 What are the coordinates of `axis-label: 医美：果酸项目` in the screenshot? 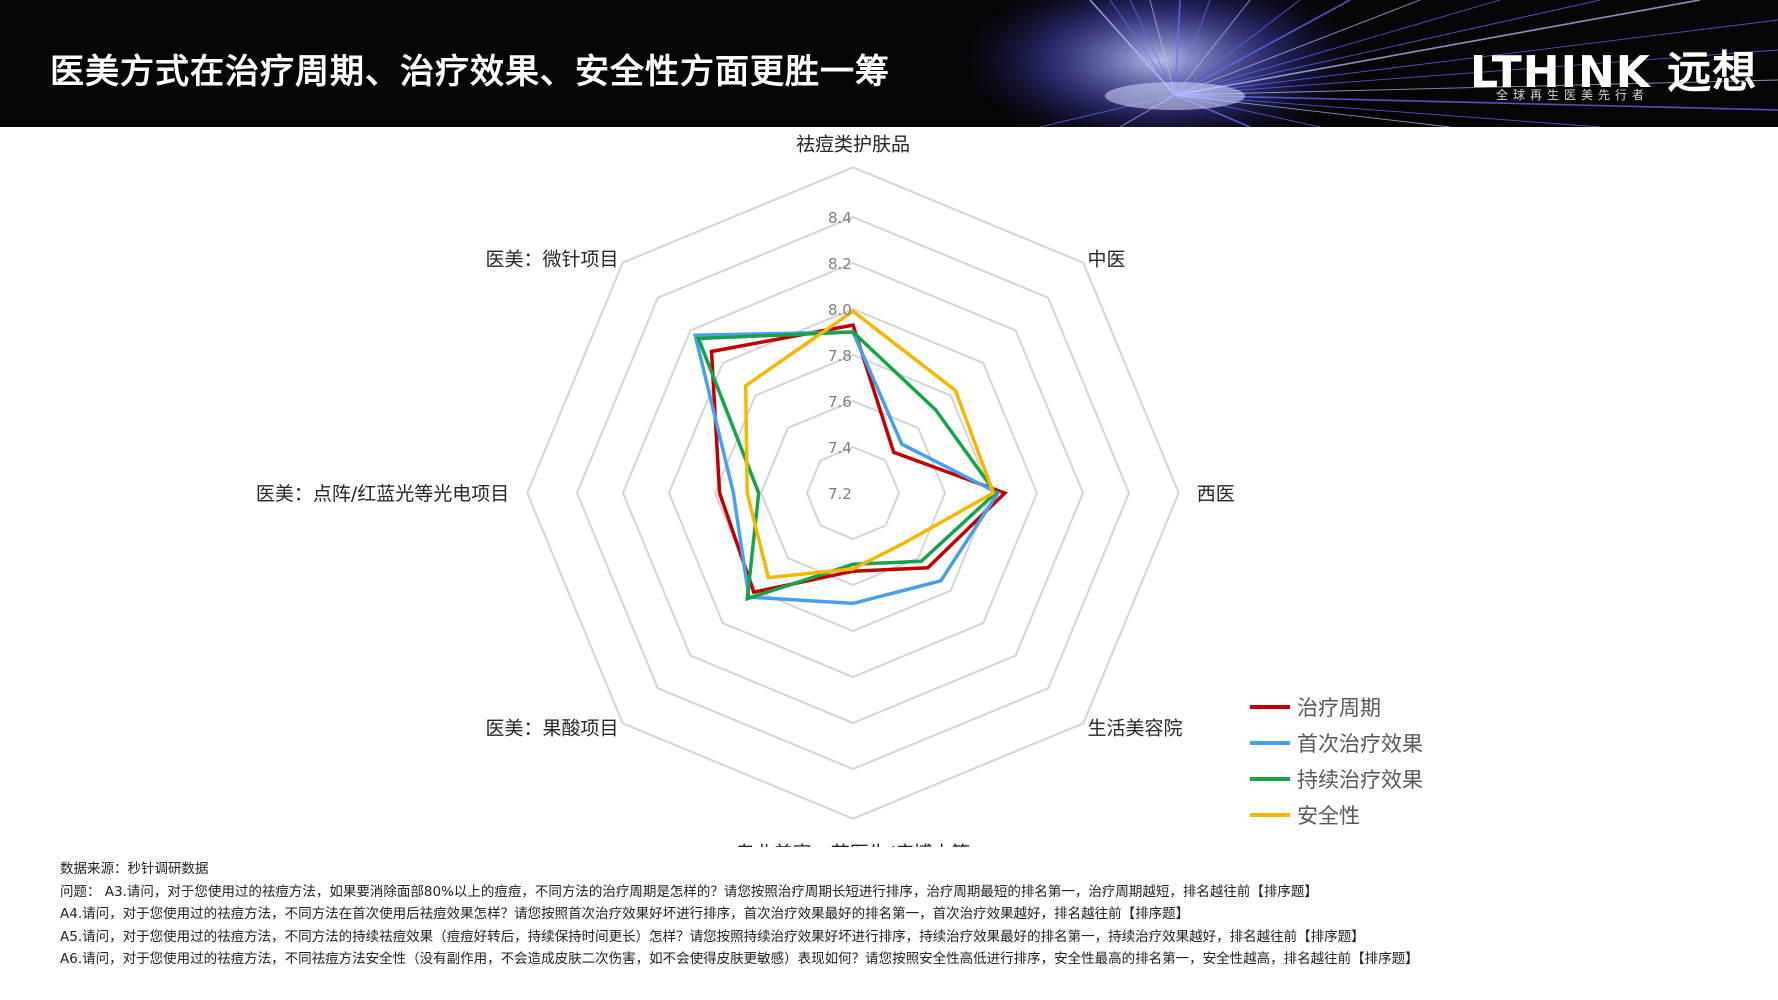 It's located at (551, 729).